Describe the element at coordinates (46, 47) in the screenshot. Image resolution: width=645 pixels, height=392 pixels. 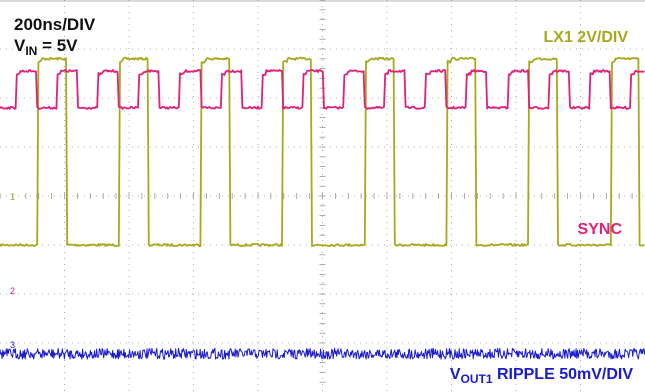
I see `vin-label: VIN = 5V` at that location.